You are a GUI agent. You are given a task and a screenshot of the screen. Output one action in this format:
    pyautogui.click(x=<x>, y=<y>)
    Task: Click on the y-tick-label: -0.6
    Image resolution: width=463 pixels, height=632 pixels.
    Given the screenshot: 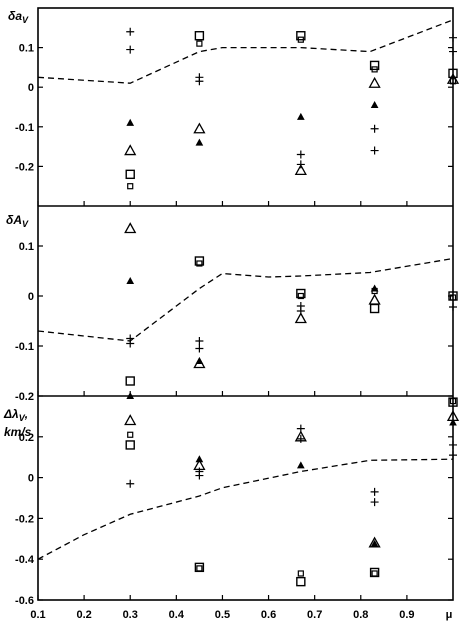 What is the action you would take?
    pyautogui.click(x=24, y=601)
    